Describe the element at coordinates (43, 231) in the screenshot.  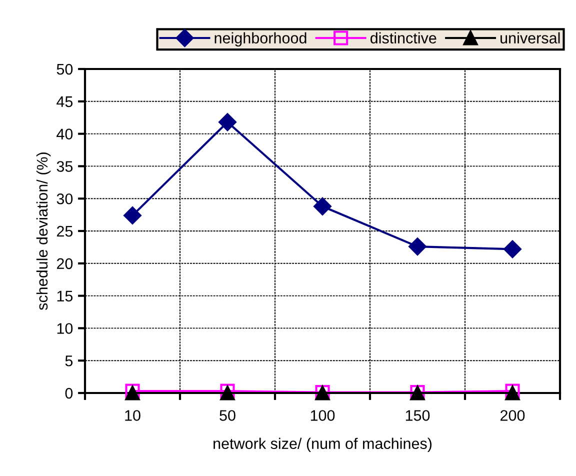
I see `y-axis-title: schedule deviation/ (%)` at that location.